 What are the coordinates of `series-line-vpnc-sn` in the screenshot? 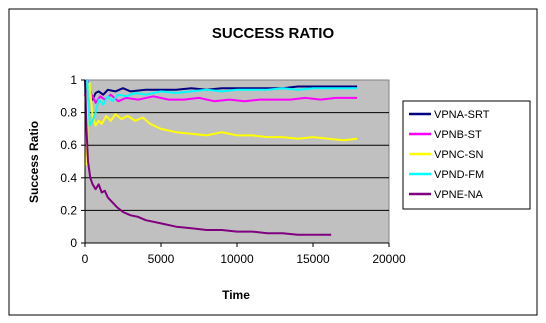 It's located at (221, 124).